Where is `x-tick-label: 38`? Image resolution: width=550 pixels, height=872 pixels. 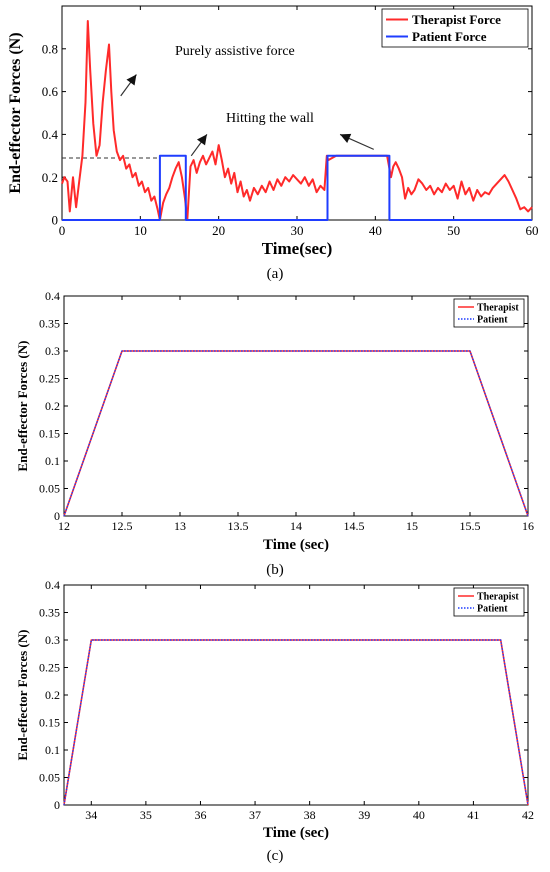
x-tick-label: 38 is located at coordinates (310, 815).